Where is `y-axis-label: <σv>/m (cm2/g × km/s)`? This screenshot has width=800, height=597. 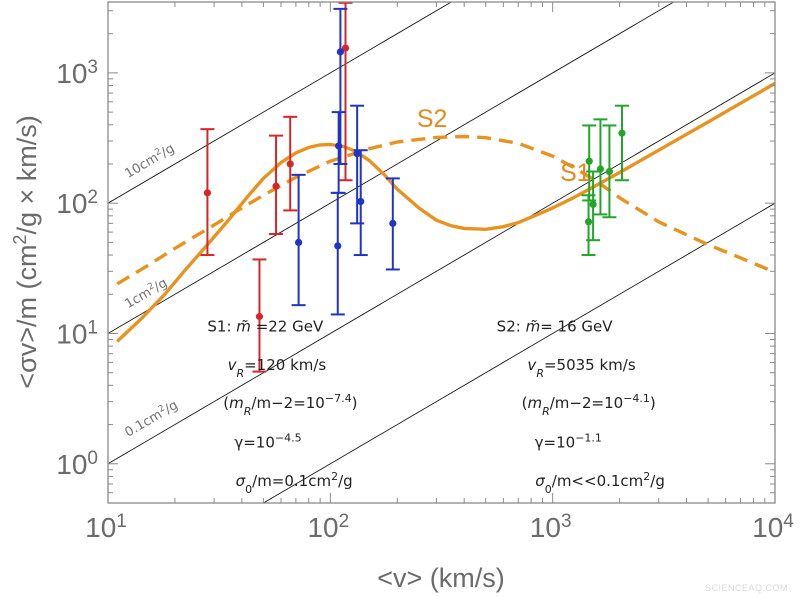 y-axis-label: <σv>/m (cm2/g × km/s) is located at coordinates (26, 251).